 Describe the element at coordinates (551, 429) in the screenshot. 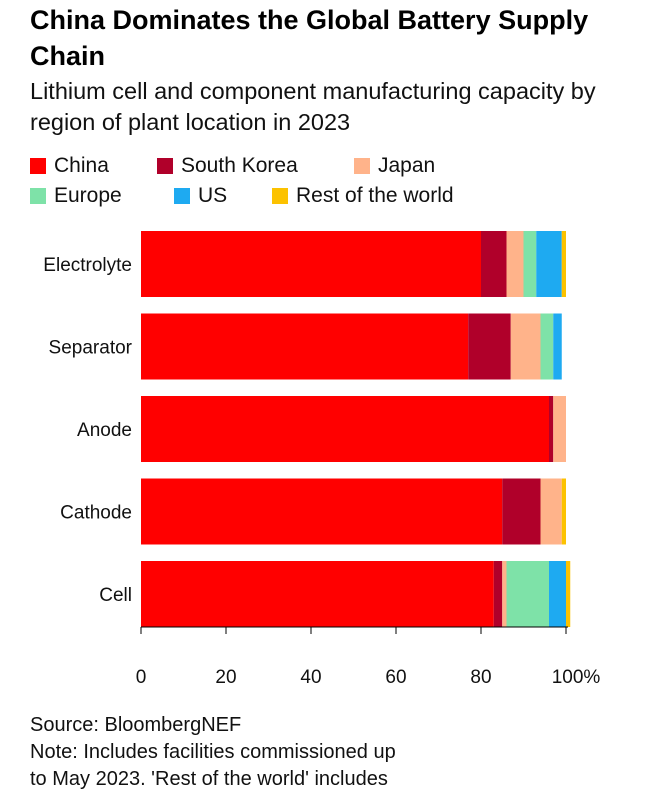

I see `bar-segment-anode-south-korea` at that location.